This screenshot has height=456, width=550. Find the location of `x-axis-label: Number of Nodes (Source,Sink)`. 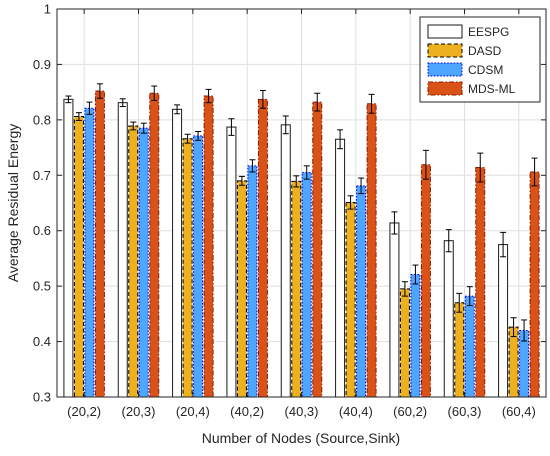

x-axis-label: Number of Nodes (Source,Sink) is located at coordinates (301, 438).